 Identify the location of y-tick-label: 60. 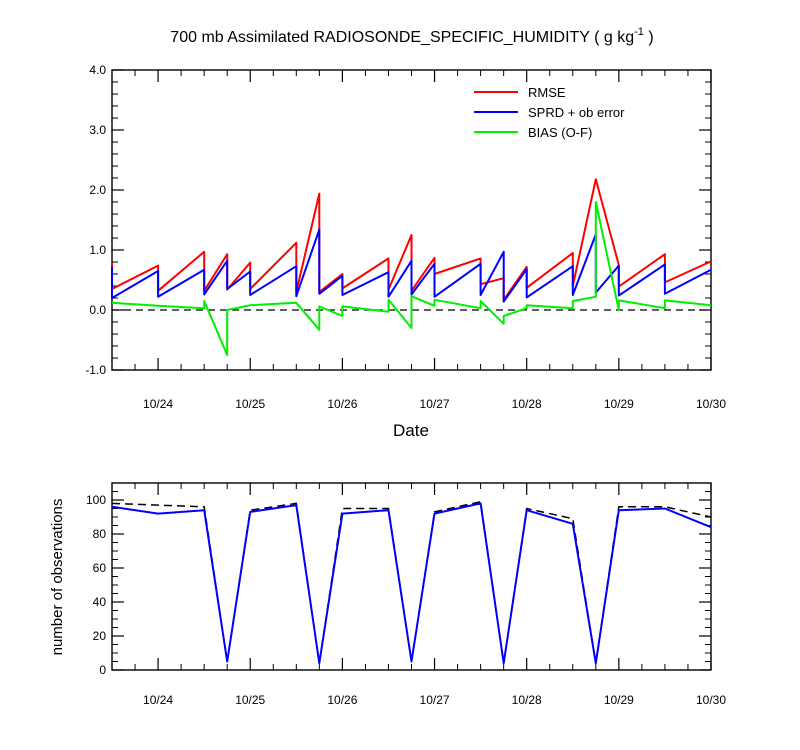
(100, 568).